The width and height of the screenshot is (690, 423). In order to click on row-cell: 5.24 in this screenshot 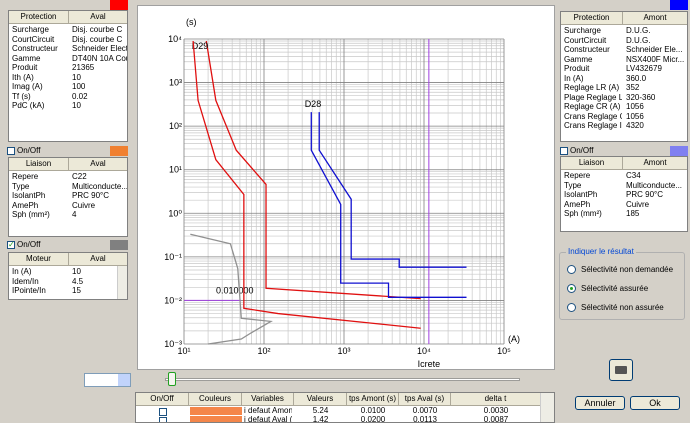, I will do `click(320, 410)`.